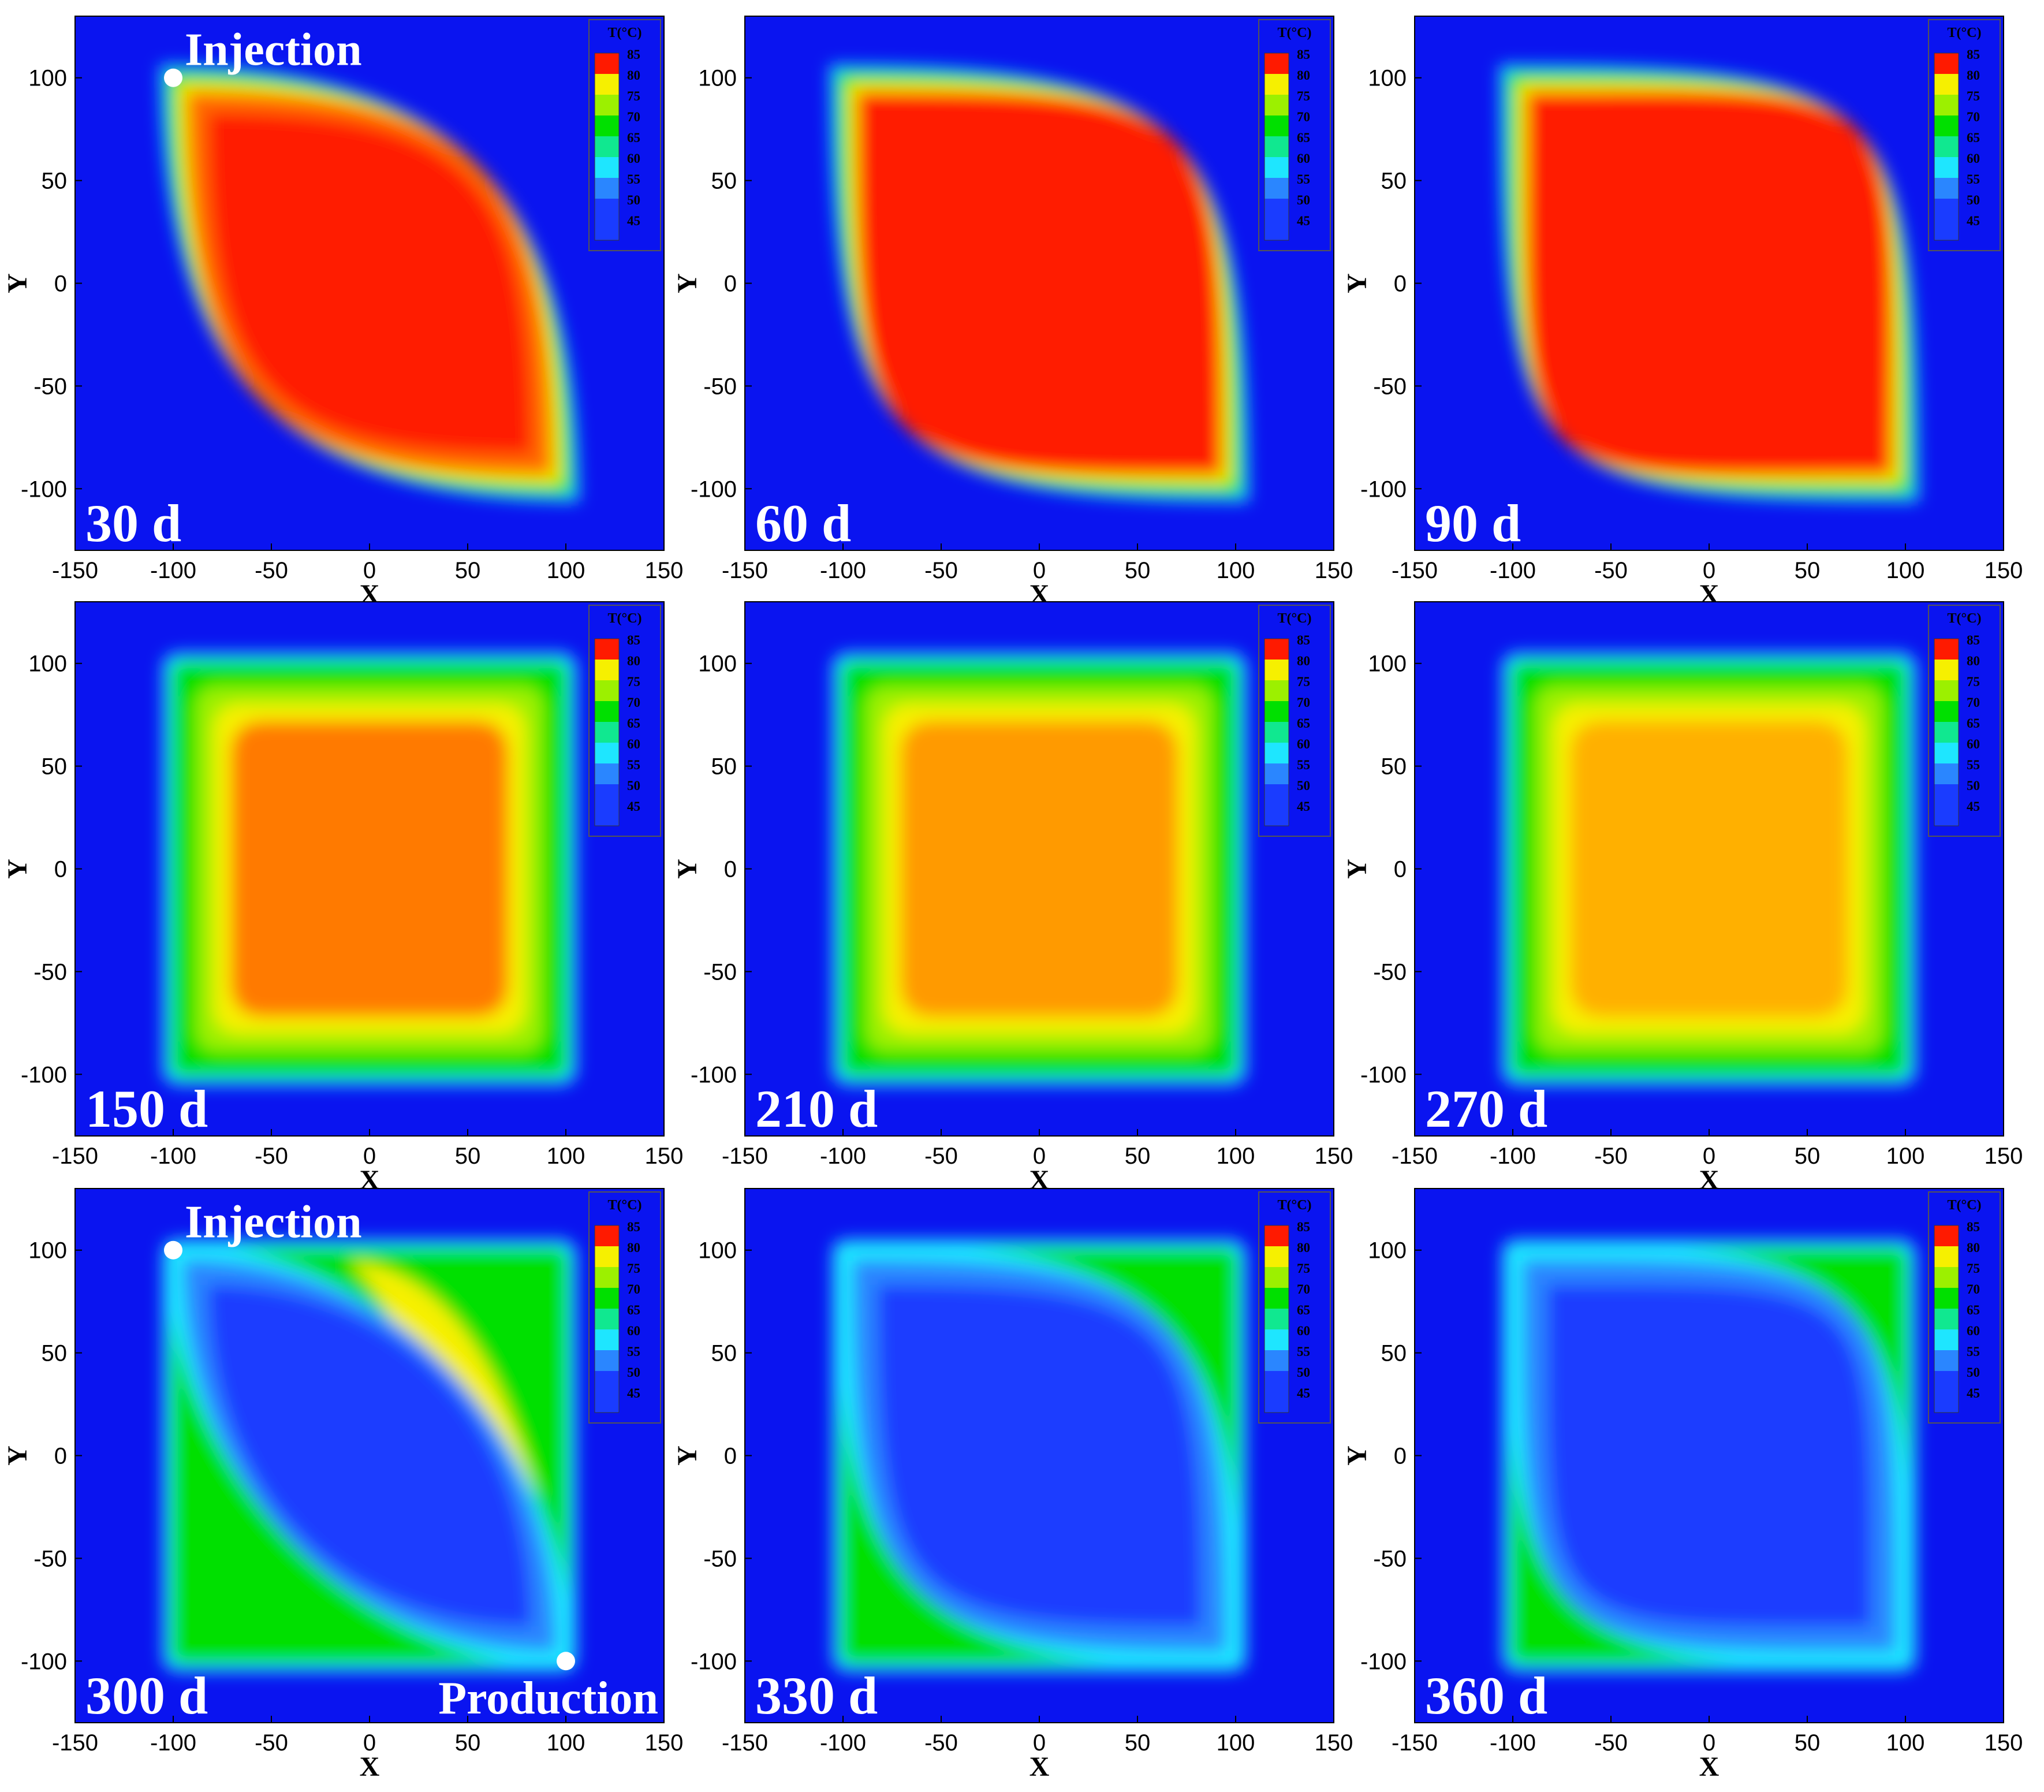  I want to click on day-label: 330 d, so click(816, 1695).